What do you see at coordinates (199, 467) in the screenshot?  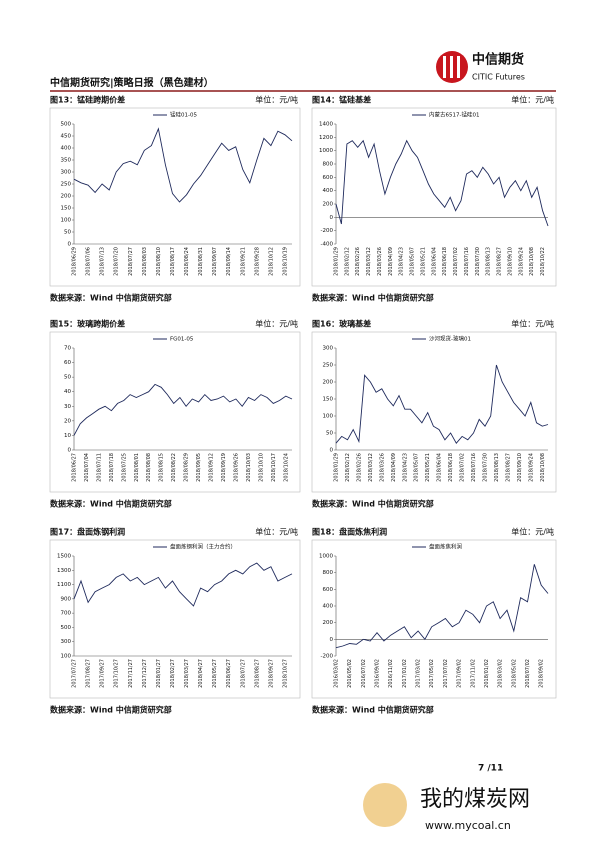 I see `x-tick-label: 2018/09/05` at bounding box center [199, 467].